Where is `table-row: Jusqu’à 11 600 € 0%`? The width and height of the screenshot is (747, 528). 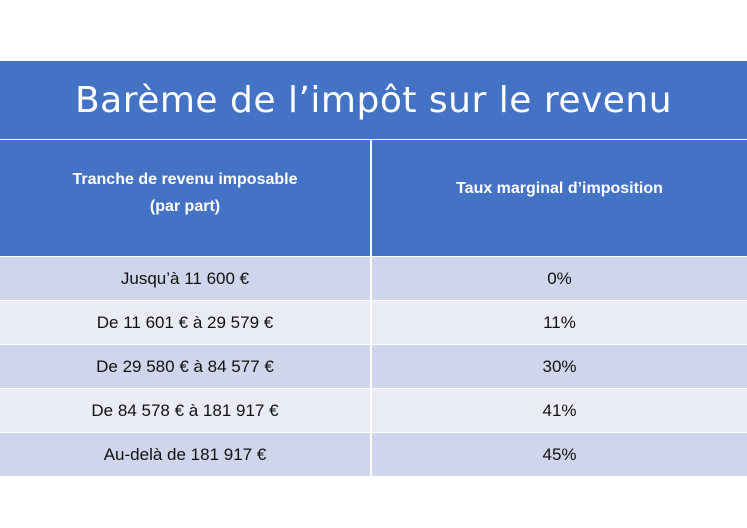 table-row: Jusqu’à 11 600 € 0% is located at coordinates (373, 279).